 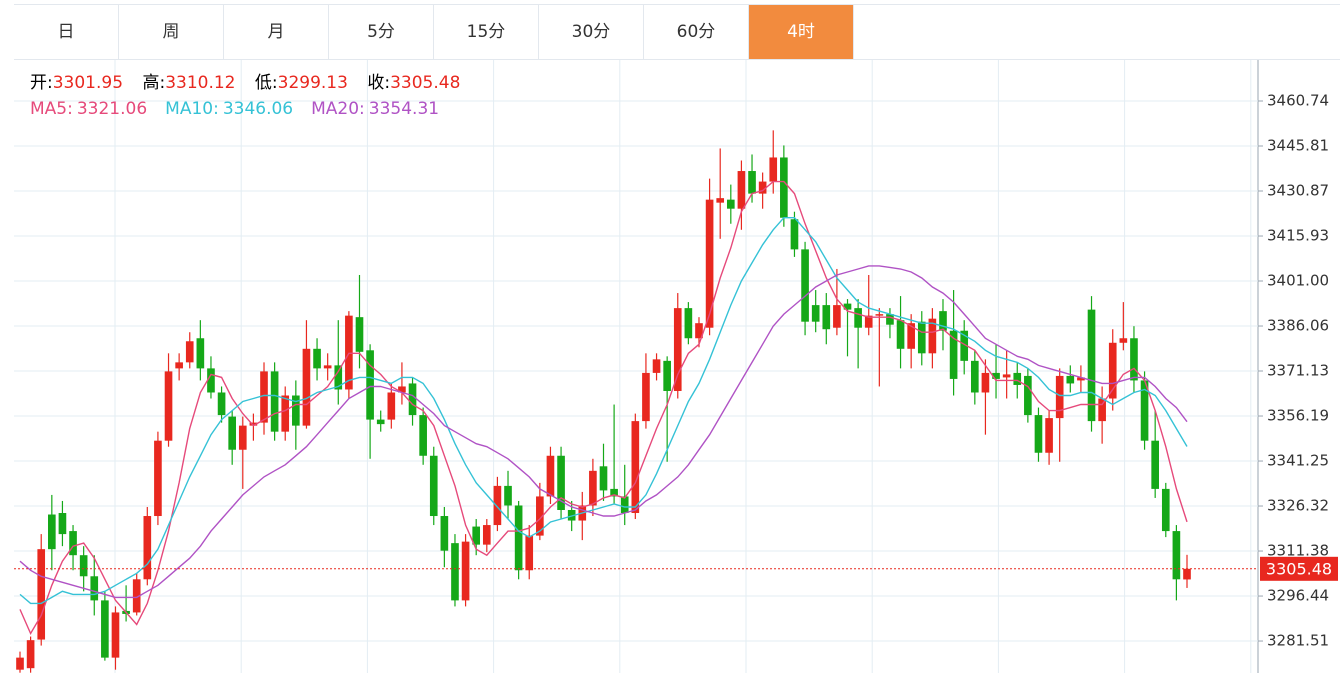 I want to click on ohlc-value: 3299.13, so click(x=312, y=83).